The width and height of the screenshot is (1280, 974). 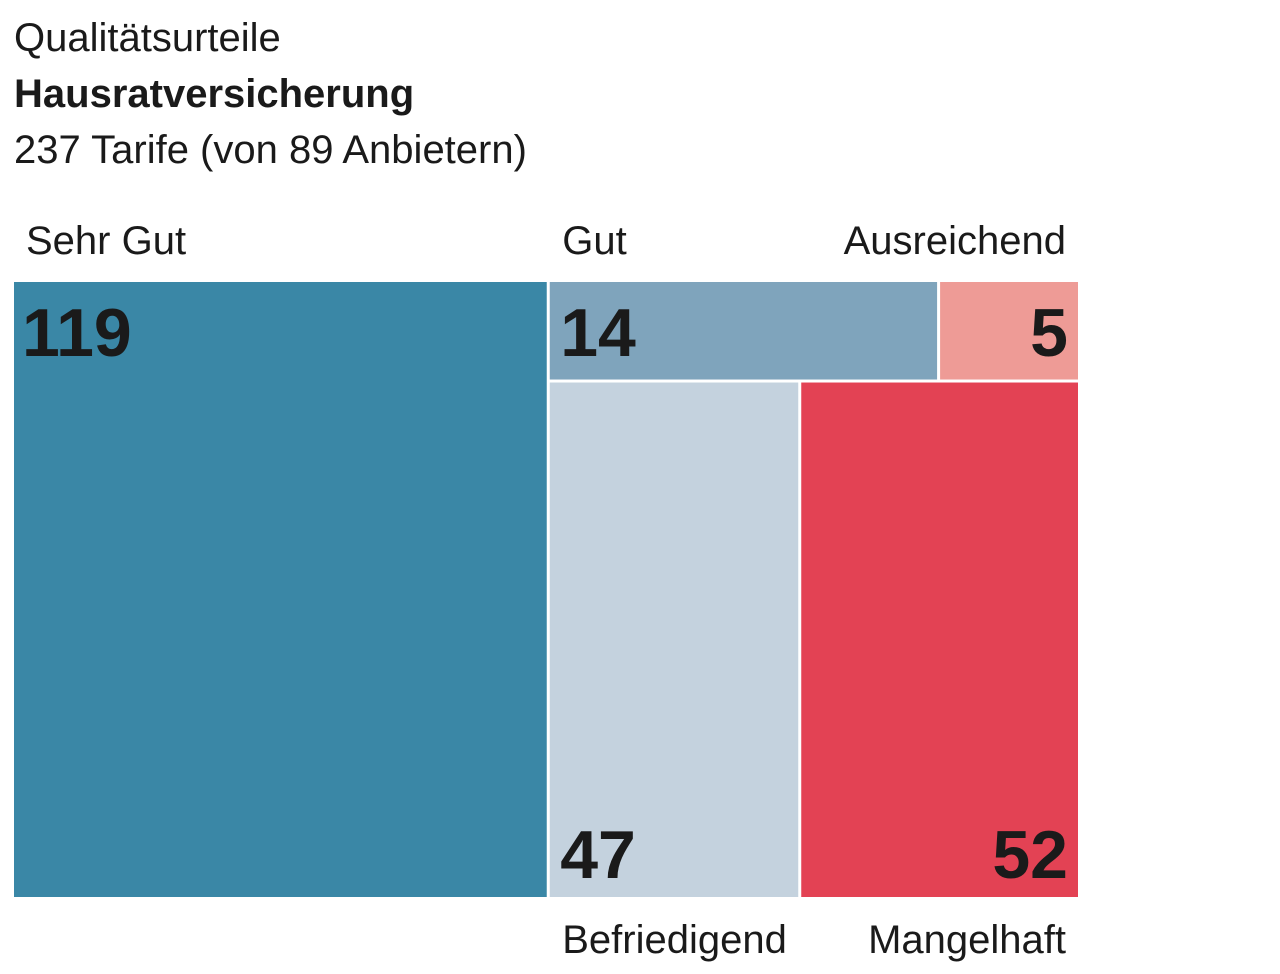 I want to click on value-label-mangelhaft: 52, so click(x=1030, y=855).